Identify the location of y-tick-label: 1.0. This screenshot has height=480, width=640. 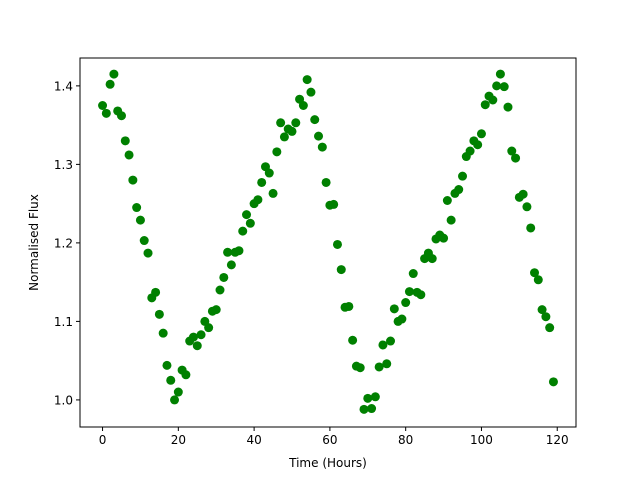
(63, 400).